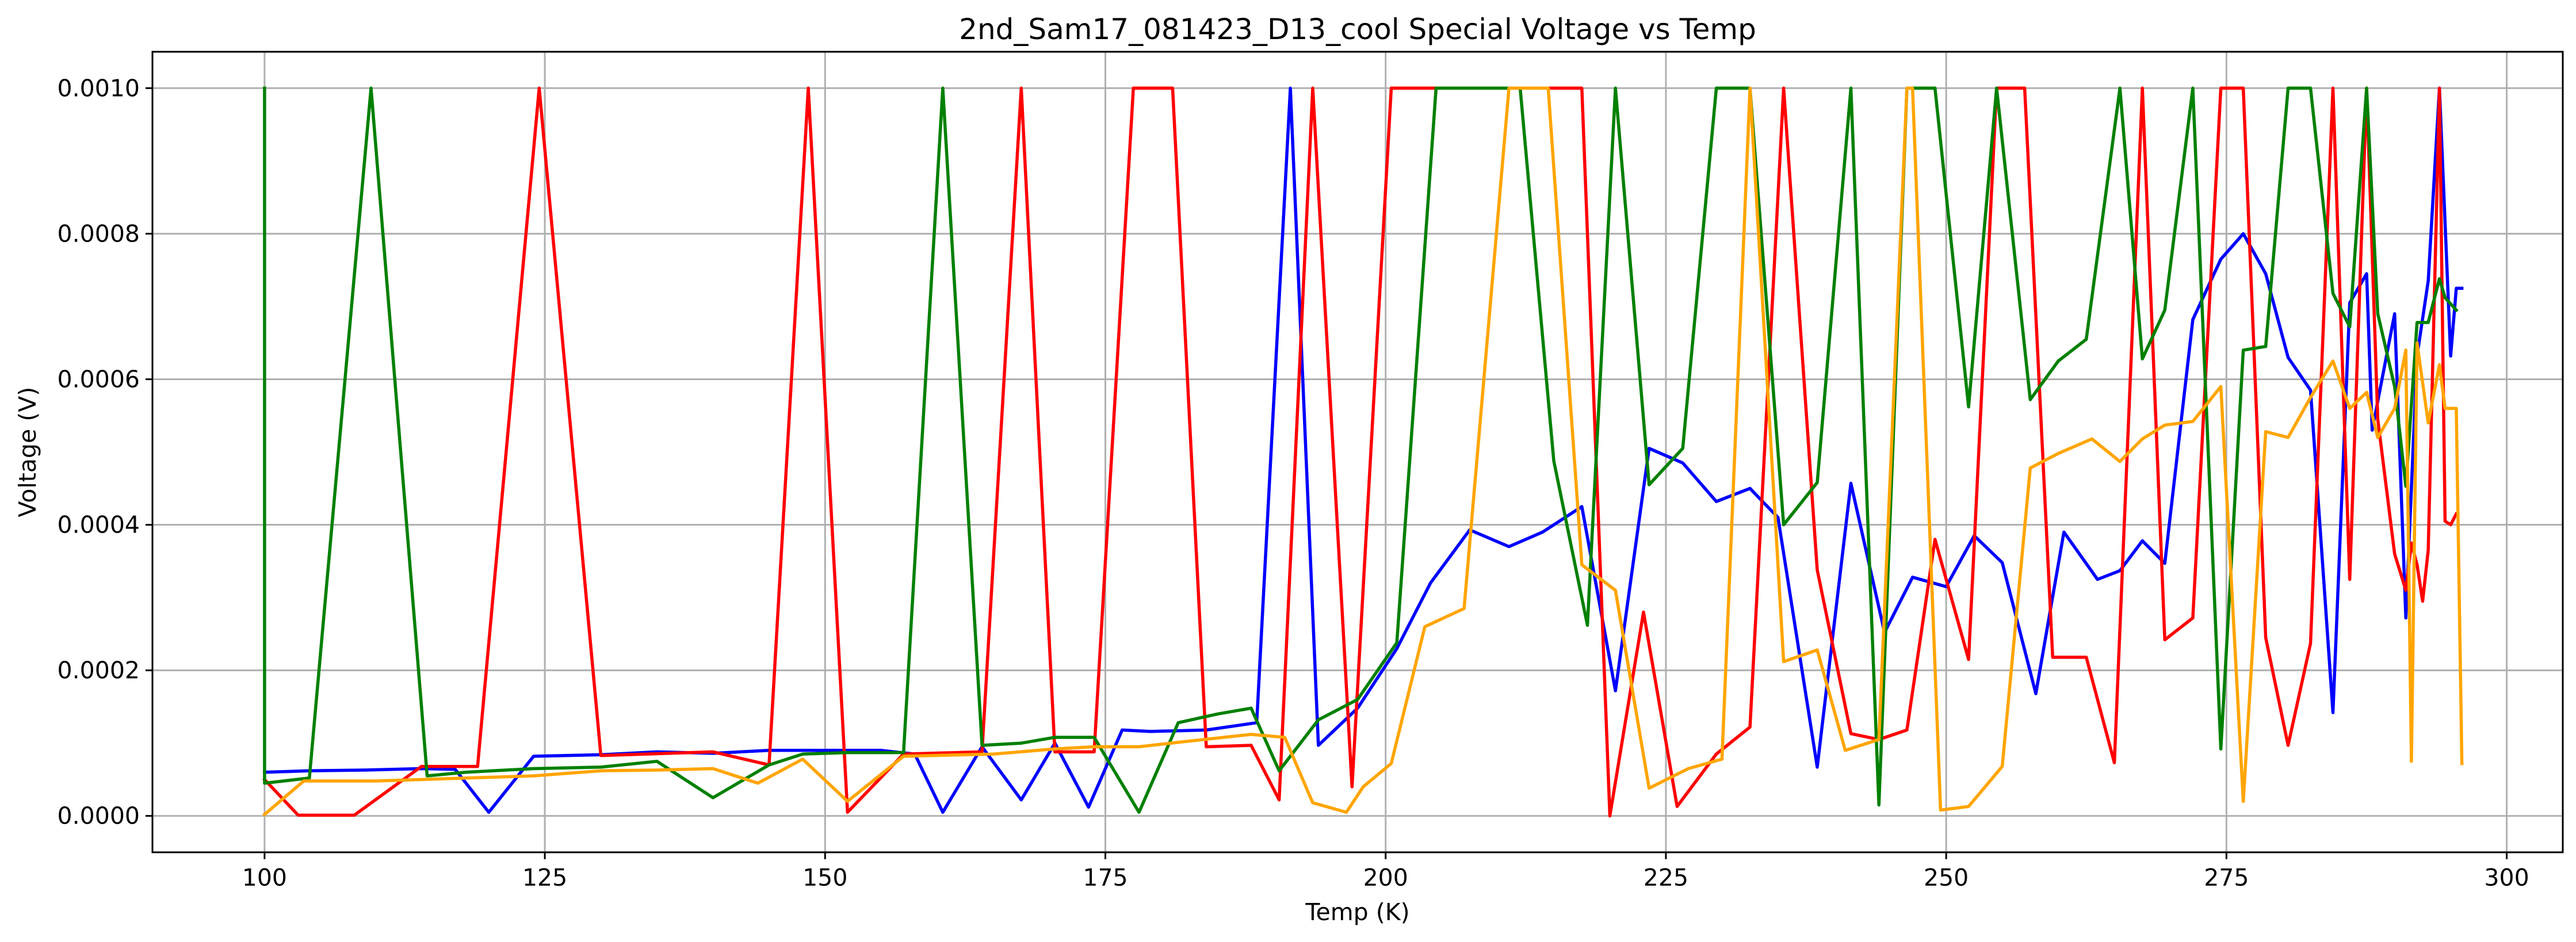  What do you see at coordinates (99, 525) in the screenshot?
I see `y-tick-label: 0.0004` at bounding box center [99, 525].